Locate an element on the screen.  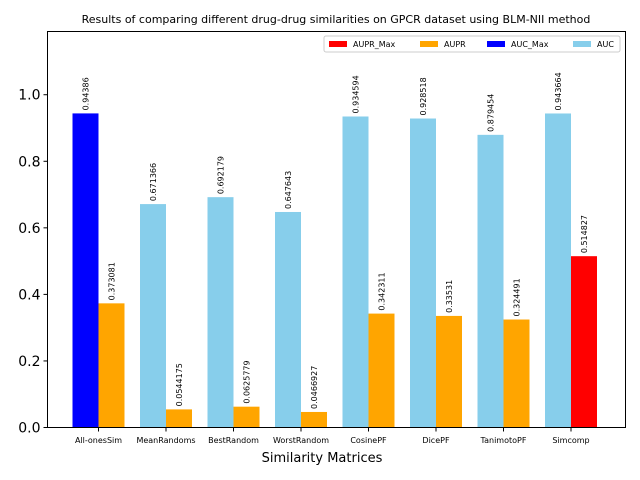
x-tick-label: BestRandom is located at coordinates (233, 440).